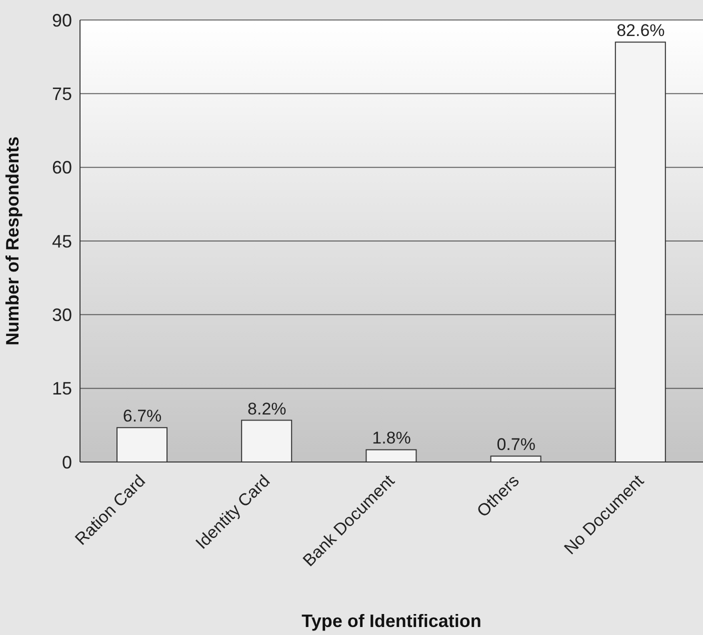 The width and height of the screenshot is (703, 635). Describe the element at coordinates (392, 621) in the screenshot. I see `x-axis-title: Type of Identification` at that location.